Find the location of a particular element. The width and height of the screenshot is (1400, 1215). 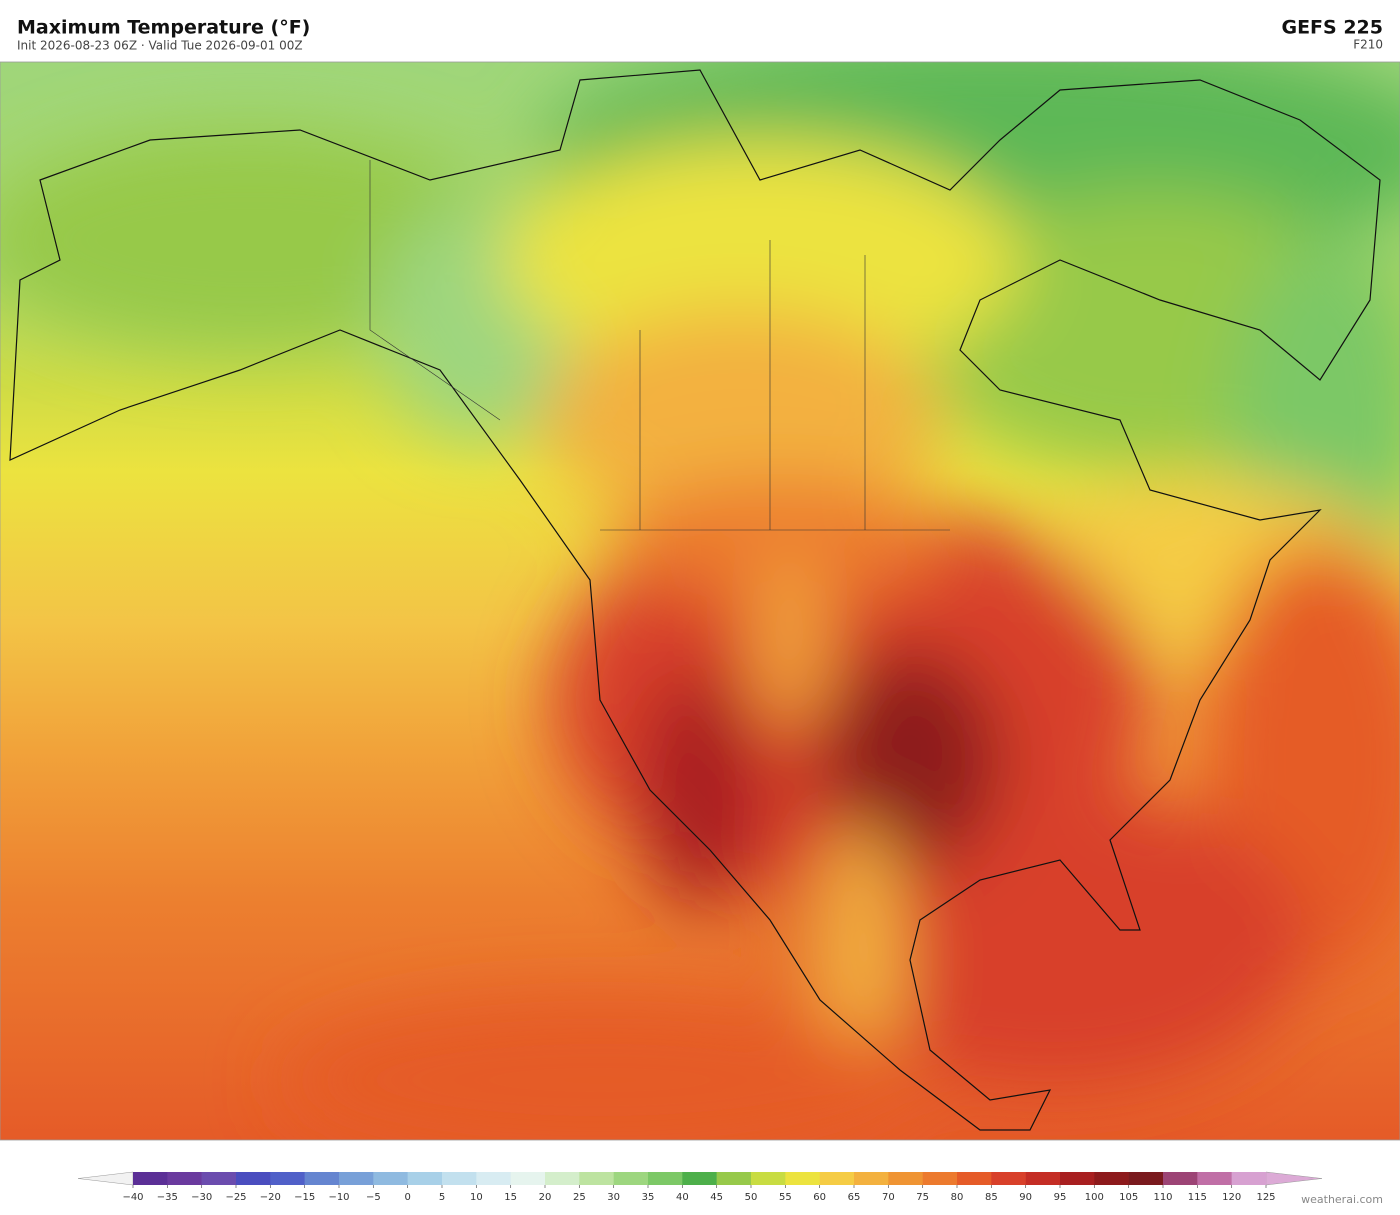

colorbar-tick-label: 115 is located at coordinates (1197, 1197).